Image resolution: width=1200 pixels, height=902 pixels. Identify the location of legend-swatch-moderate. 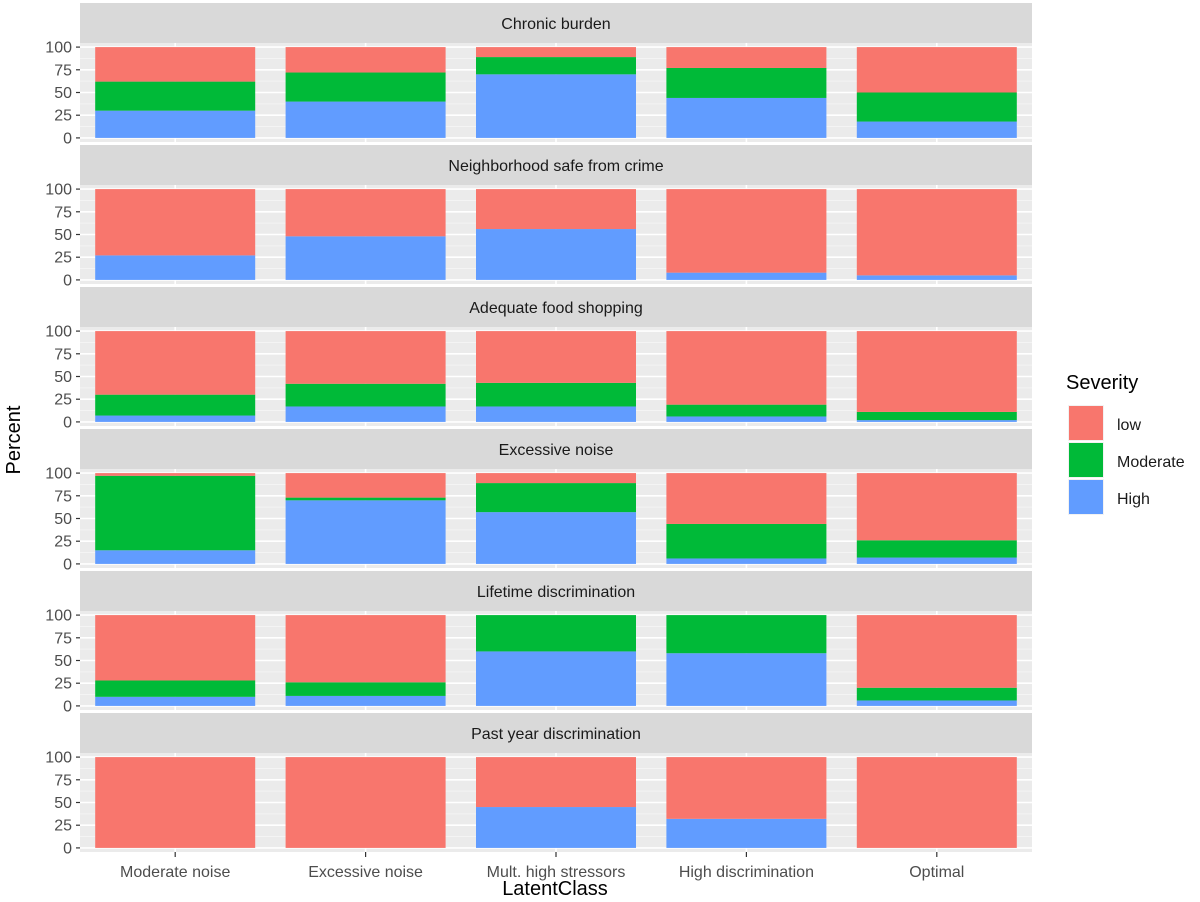
(1086, 460).